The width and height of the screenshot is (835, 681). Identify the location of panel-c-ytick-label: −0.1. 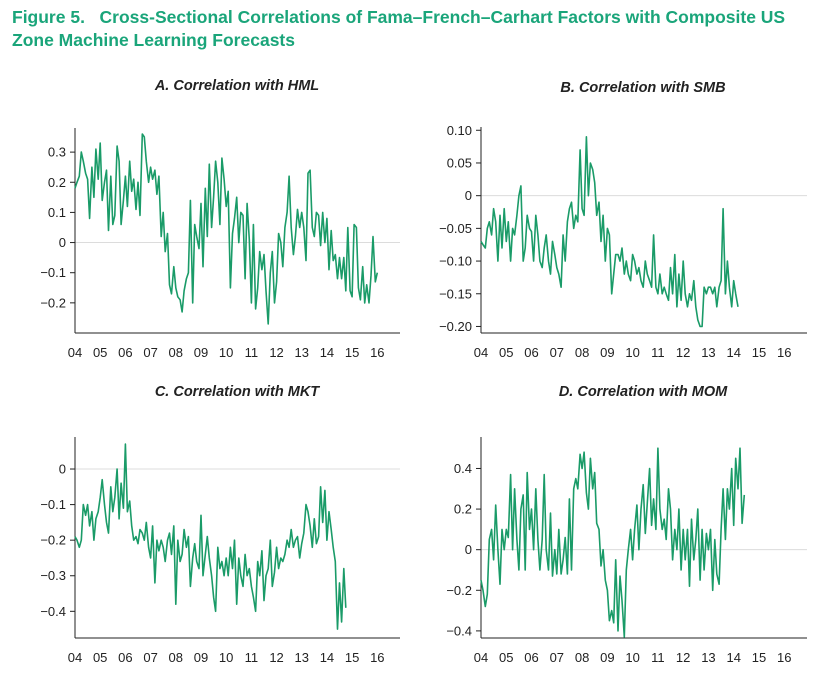
(53, 504).